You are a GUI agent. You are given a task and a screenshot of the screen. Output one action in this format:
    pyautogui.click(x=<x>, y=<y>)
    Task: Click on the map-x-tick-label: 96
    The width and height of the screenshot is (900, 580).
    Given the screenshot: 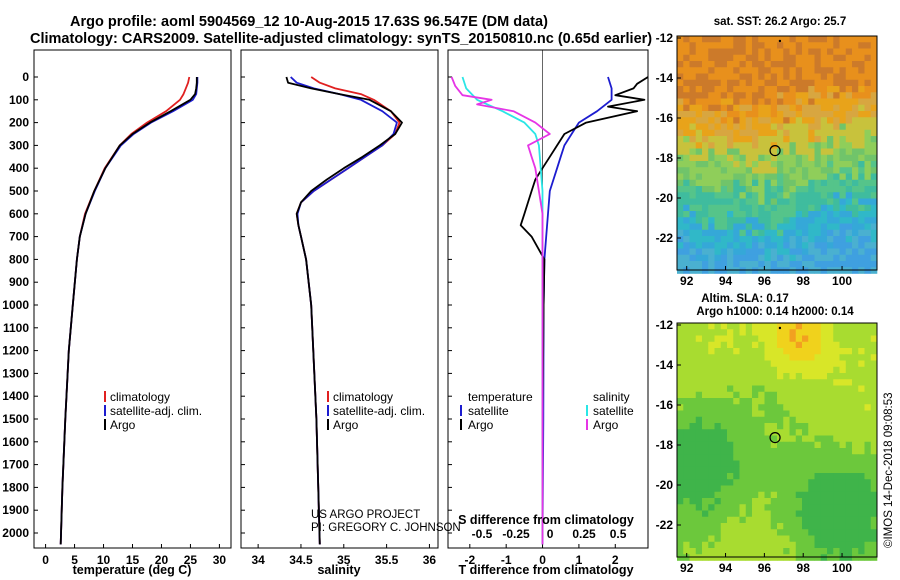 What is the action you would take?
    pyautogui.click(x=765, y=281)
    